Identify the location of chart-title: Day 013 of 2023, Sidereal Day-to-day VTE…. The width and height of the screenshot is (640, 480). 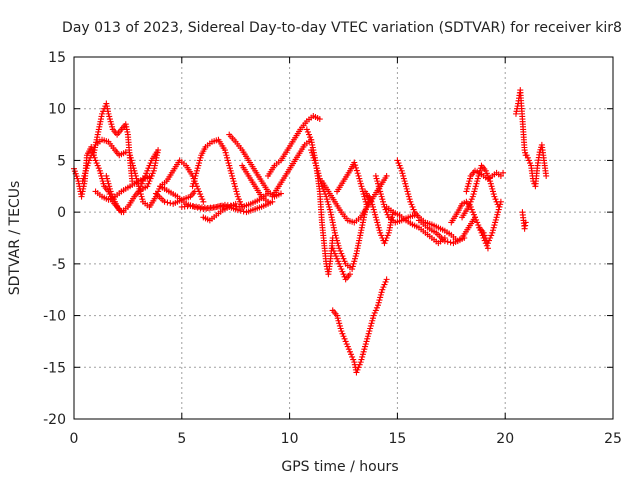
(342, 28).